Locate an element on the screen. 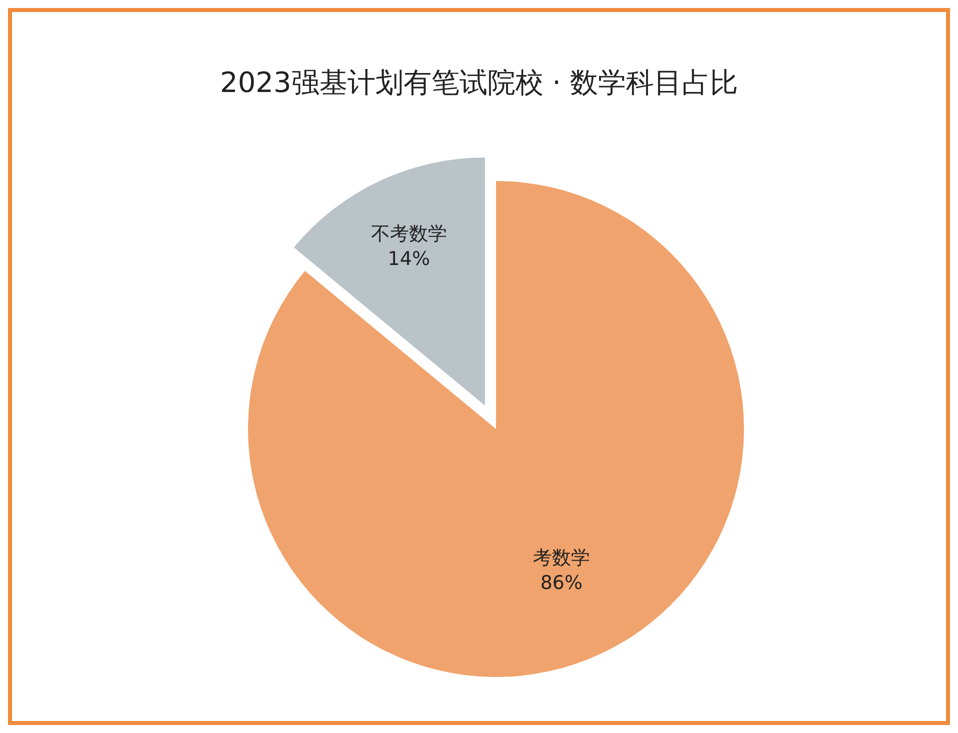  slice-label: 考数学 is located at coordinates (561, 558).